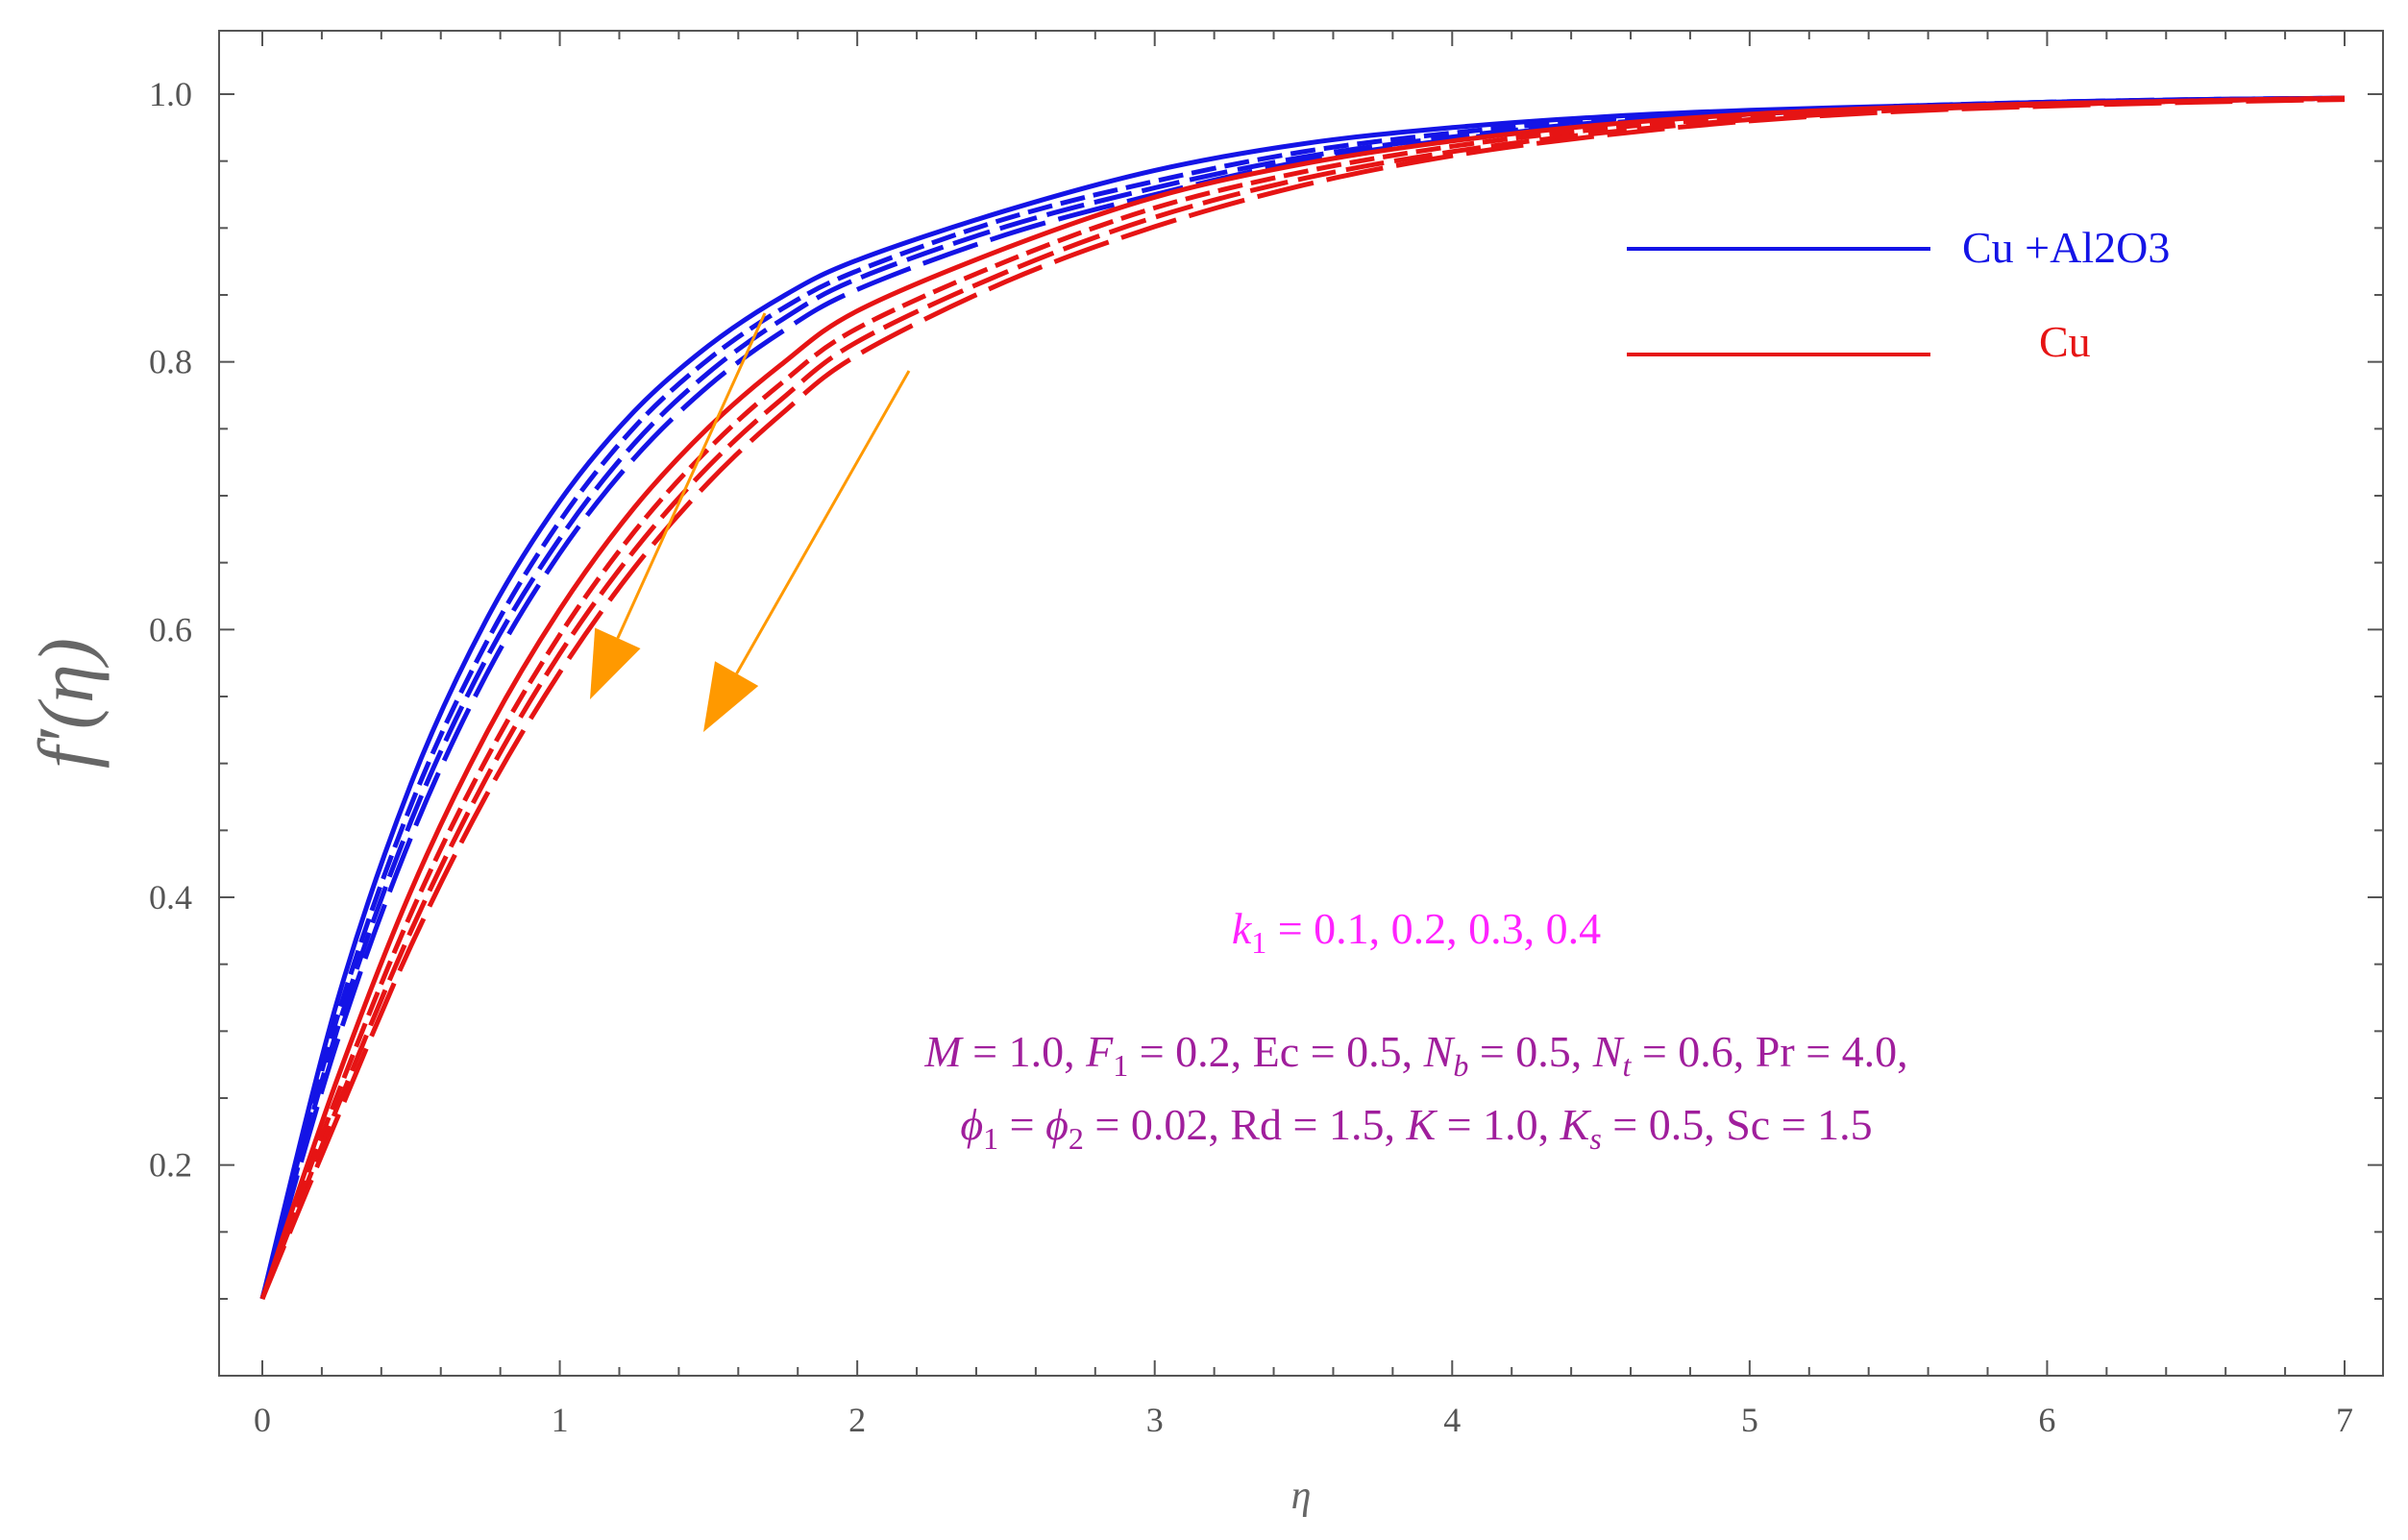 The height and width of the screenshot is (1540, 2408). I want to click on k1-symbol: k, so click(1242, 929).